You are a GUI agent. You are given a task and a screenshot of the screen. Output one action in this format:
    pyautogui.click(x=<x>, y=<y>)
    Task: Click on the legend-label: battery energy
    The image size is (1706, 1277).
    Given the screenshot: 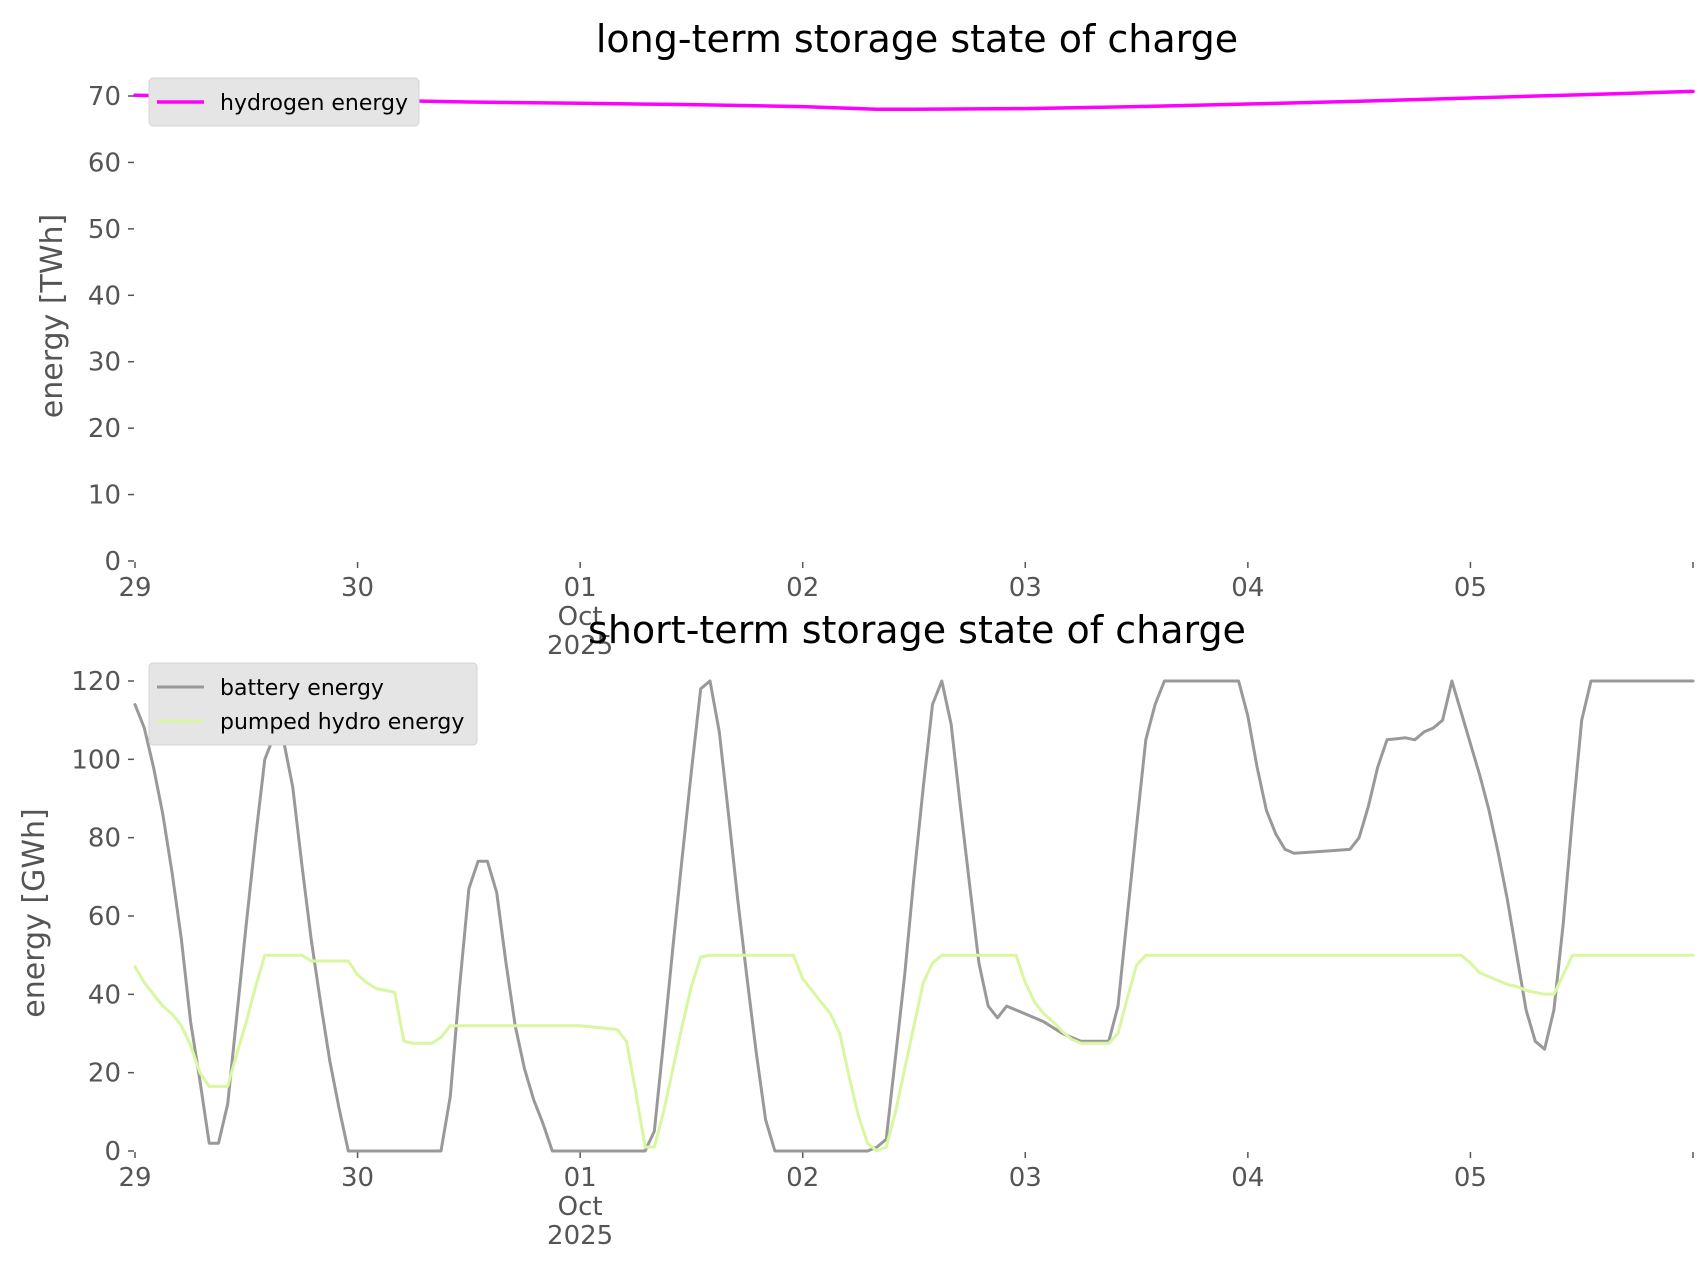 What is the action you would take?
    pyautogui.click(x=302, y=688)
    